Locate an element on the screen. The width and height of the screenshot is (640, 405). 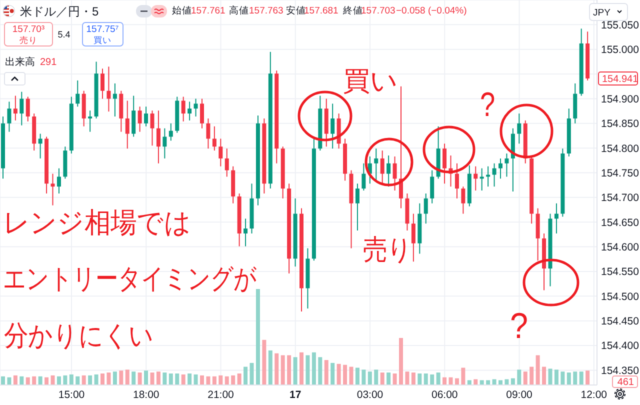
annotation: 157.761 is located at coordinates (208, 11).